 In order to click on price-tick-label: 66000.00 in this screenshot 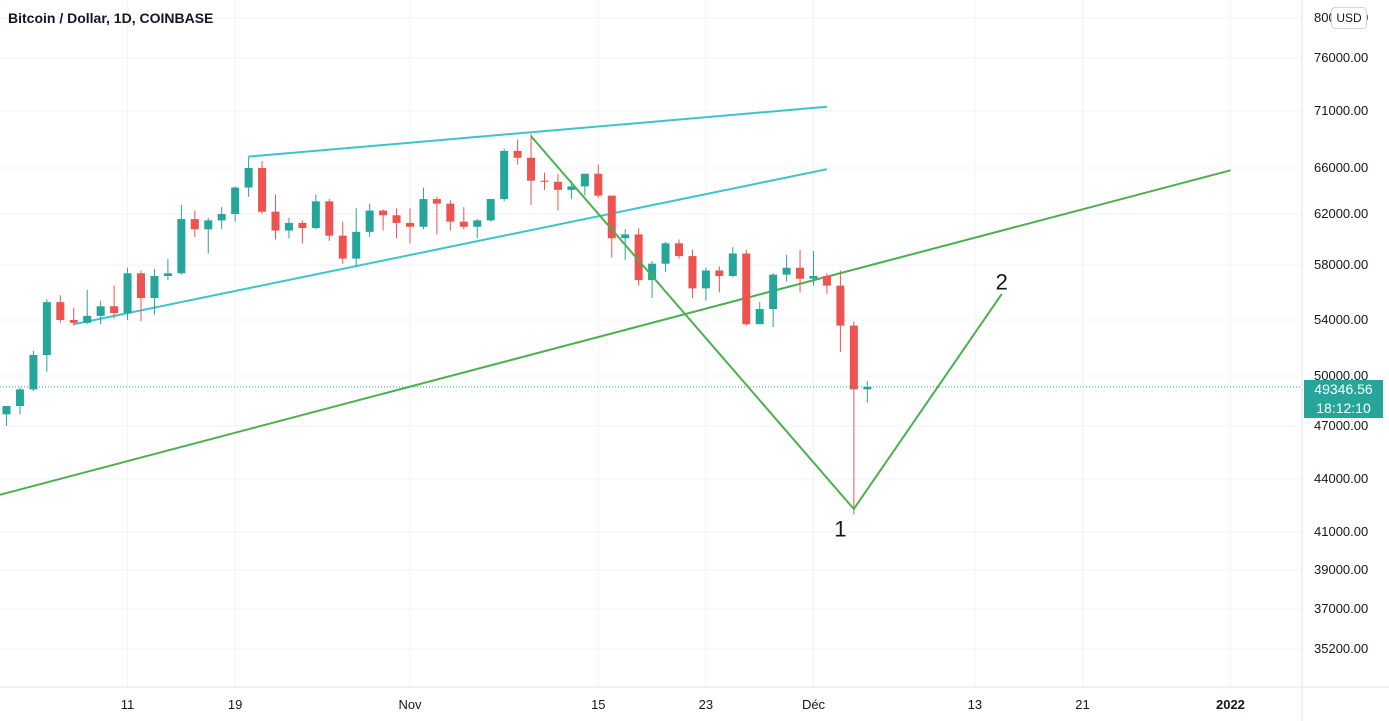, I will do `click(1341, 167)`.